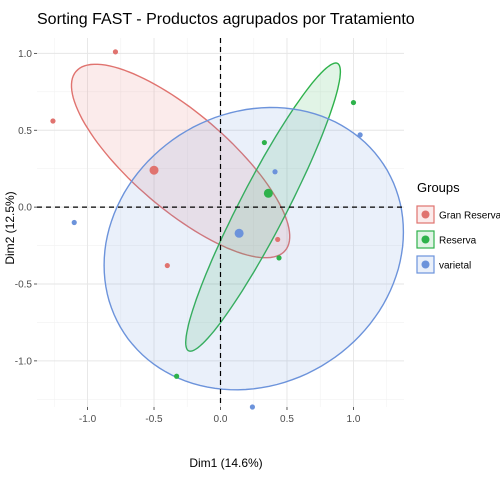  What do you see at coordinates (455, 266) in the screenshot?
I see `legend-label: varietal` at bounding box center [455, 266].